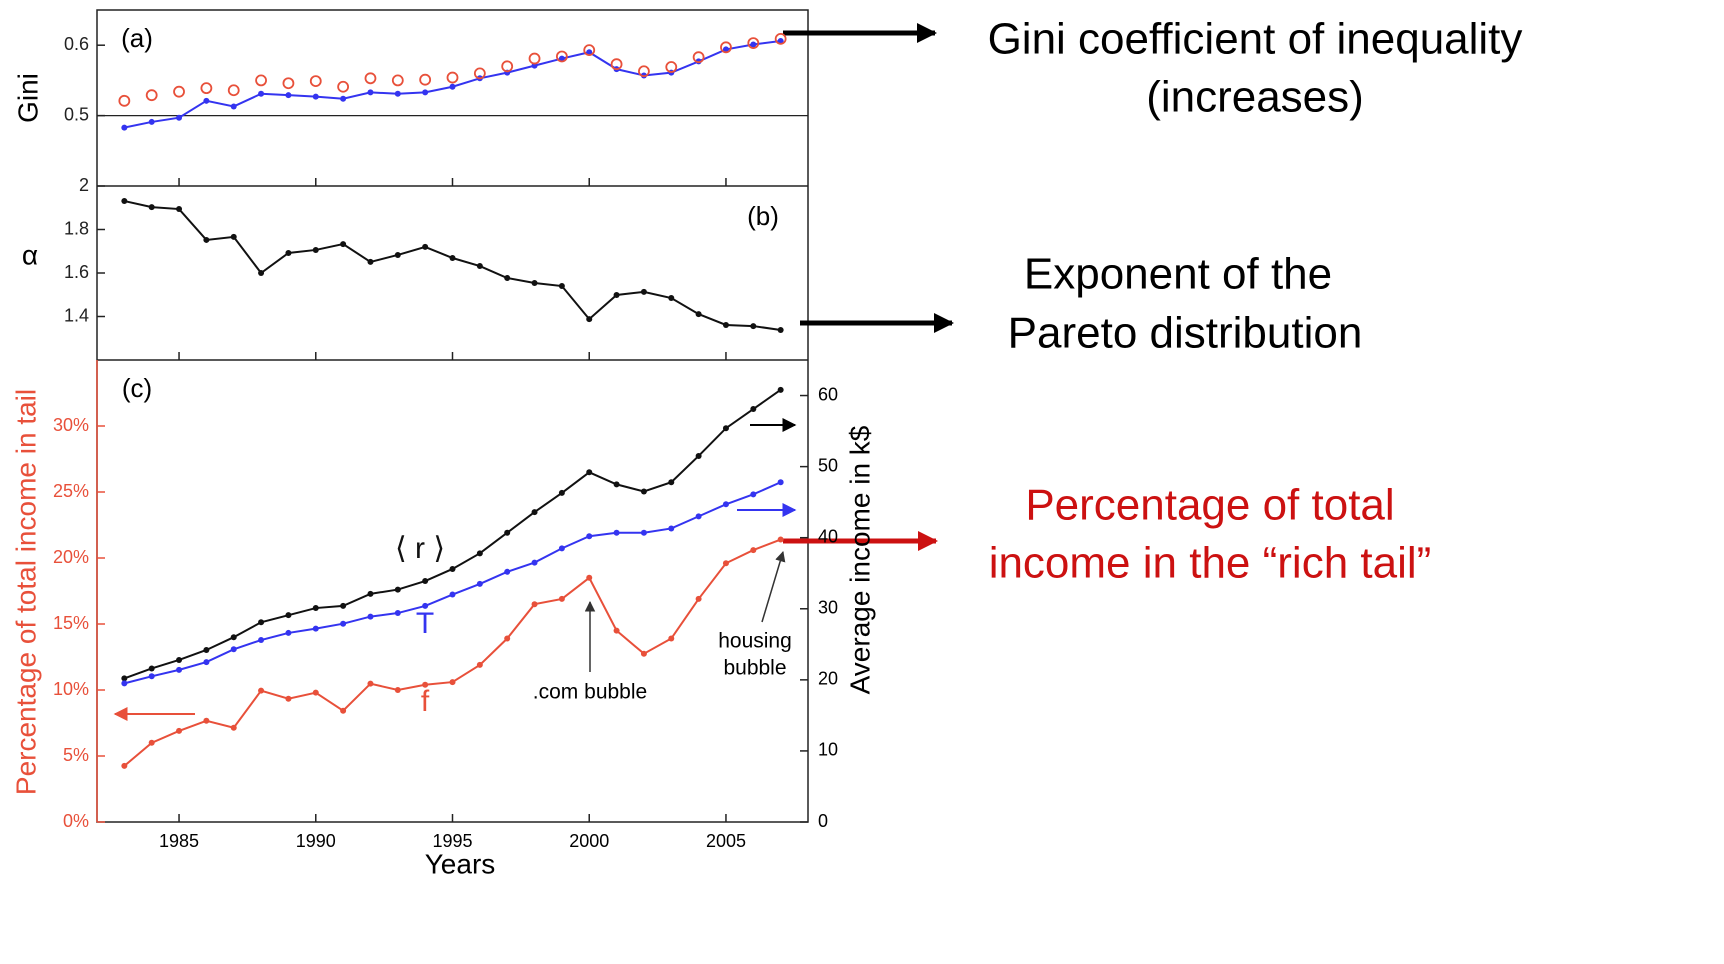 This screenshot has width=1724, height=964. What do you see at coordinates (755, 641) in the screenshot?
I see `annotation: housing` at bounding box center [755, 641].